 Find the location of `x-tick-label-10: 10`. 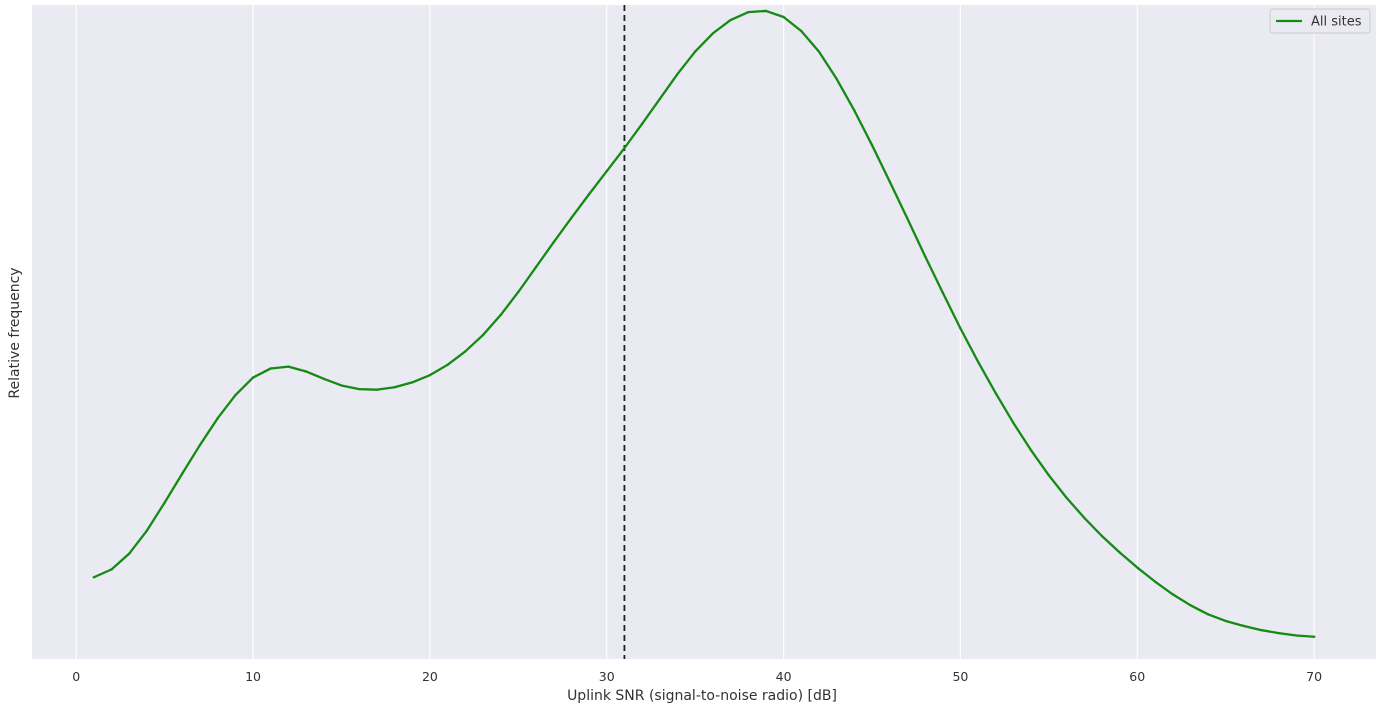

x-tick-label-10: 10 is located at coordinates (253, 676).